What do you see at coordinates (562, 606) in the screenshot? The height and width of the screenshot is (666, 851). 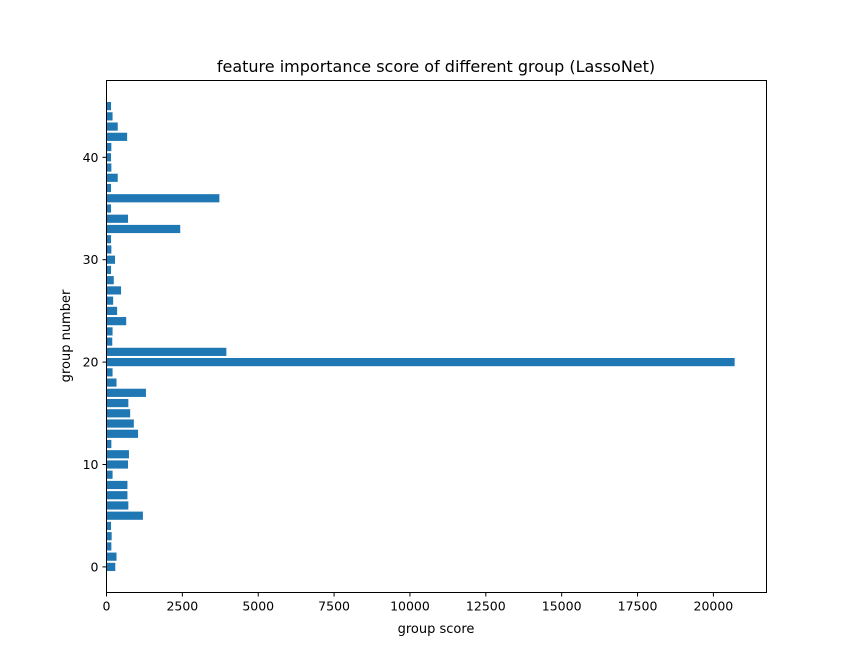 I see `x-tick-label: 15000` at bounding box center [562, 606].